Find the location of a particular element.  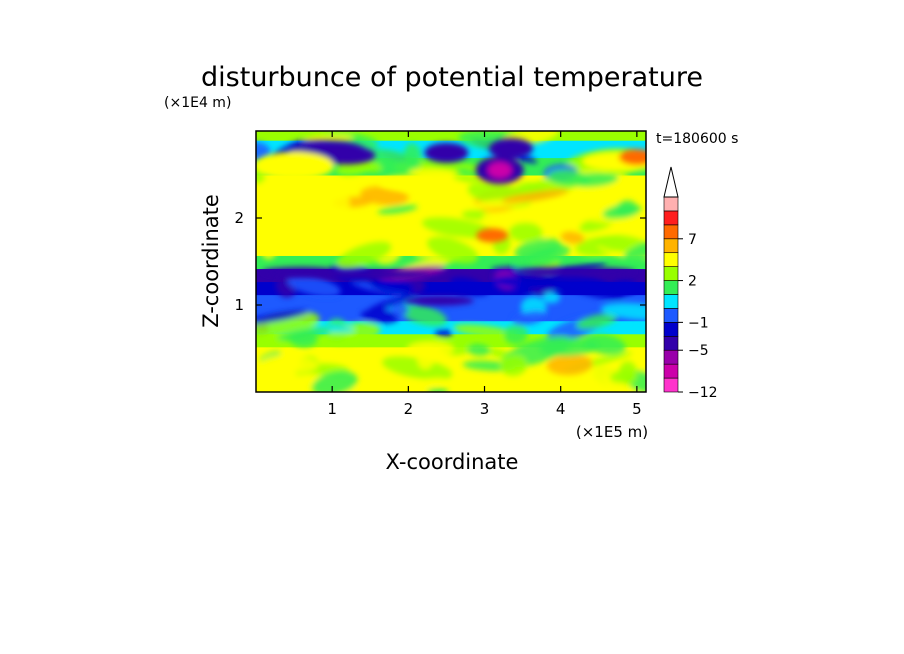

colorbar-tick-label: −12 is located at coordinates (703, 393).